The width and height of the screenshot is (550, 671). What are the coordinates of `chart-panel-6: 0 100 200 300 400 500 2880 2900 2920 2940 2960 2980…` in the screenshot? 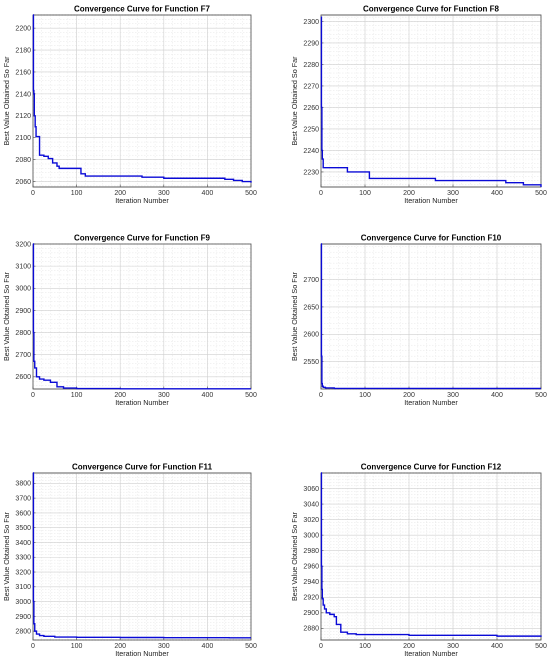 It's located at (418, 561).